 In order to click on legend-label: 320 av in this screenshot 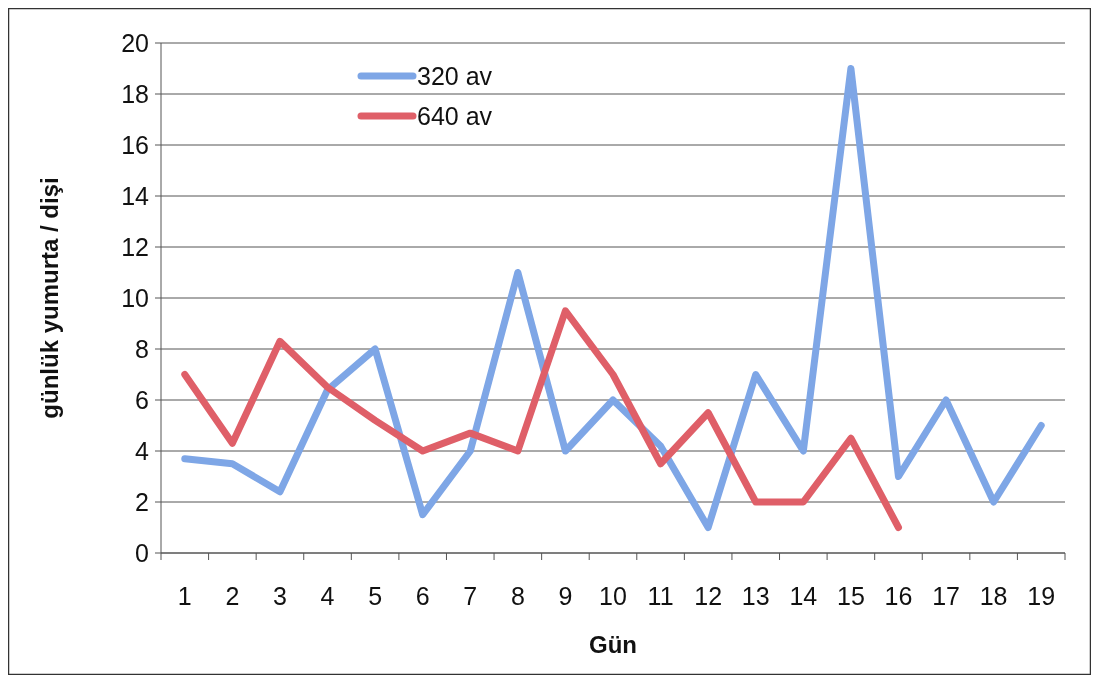, I will do `click(455, 75)`.